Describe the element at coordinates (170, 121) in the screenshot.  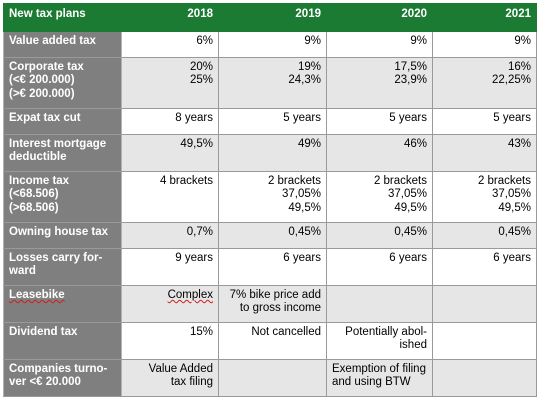
I see `table-cell: 8 years` at that location.